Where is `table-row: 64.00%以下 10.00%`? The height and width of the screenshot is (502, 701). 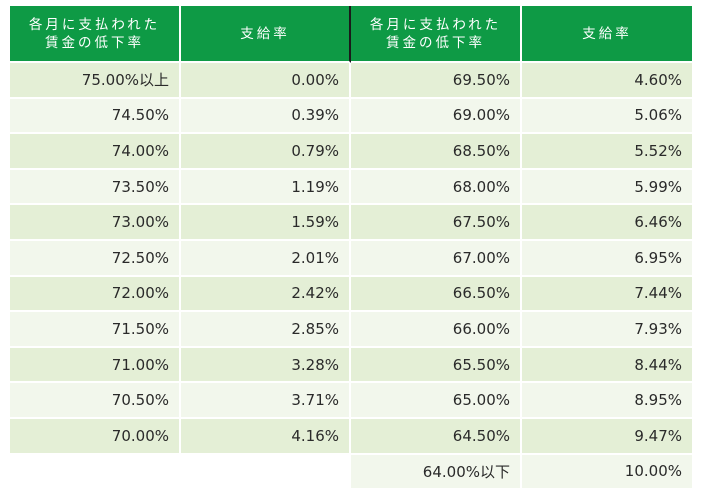 table-row: 64.00%以下 10.00% is located at coordinates (351, 472).